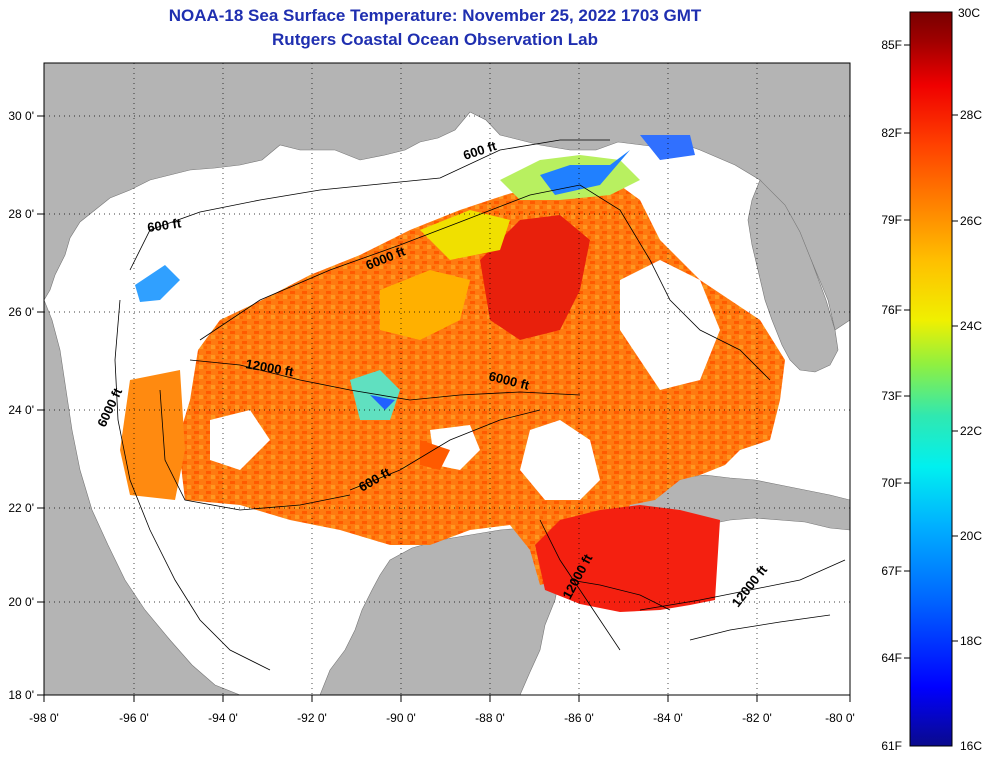 The image size is (992, 761). Describe the element at coordinates (757, 718) in the screenshot. I see `lon-tick-label: -82 0'` at that location.